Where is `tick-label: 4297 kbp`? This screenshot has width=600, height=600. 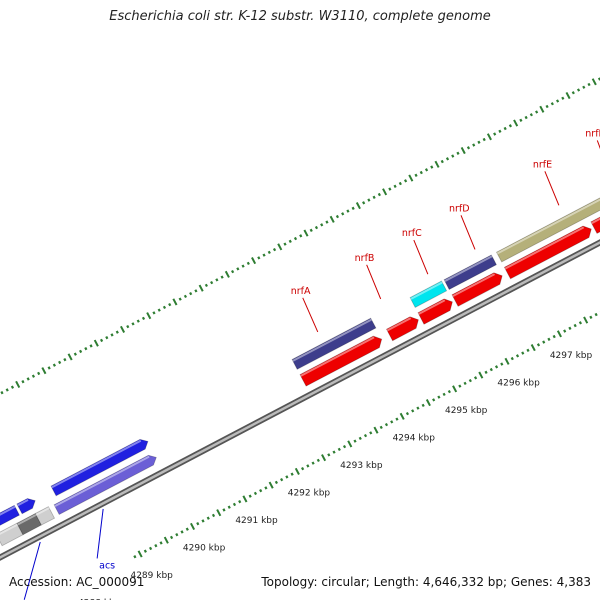
tick-label: 4297 kbp is located at coordinates (571, 356).